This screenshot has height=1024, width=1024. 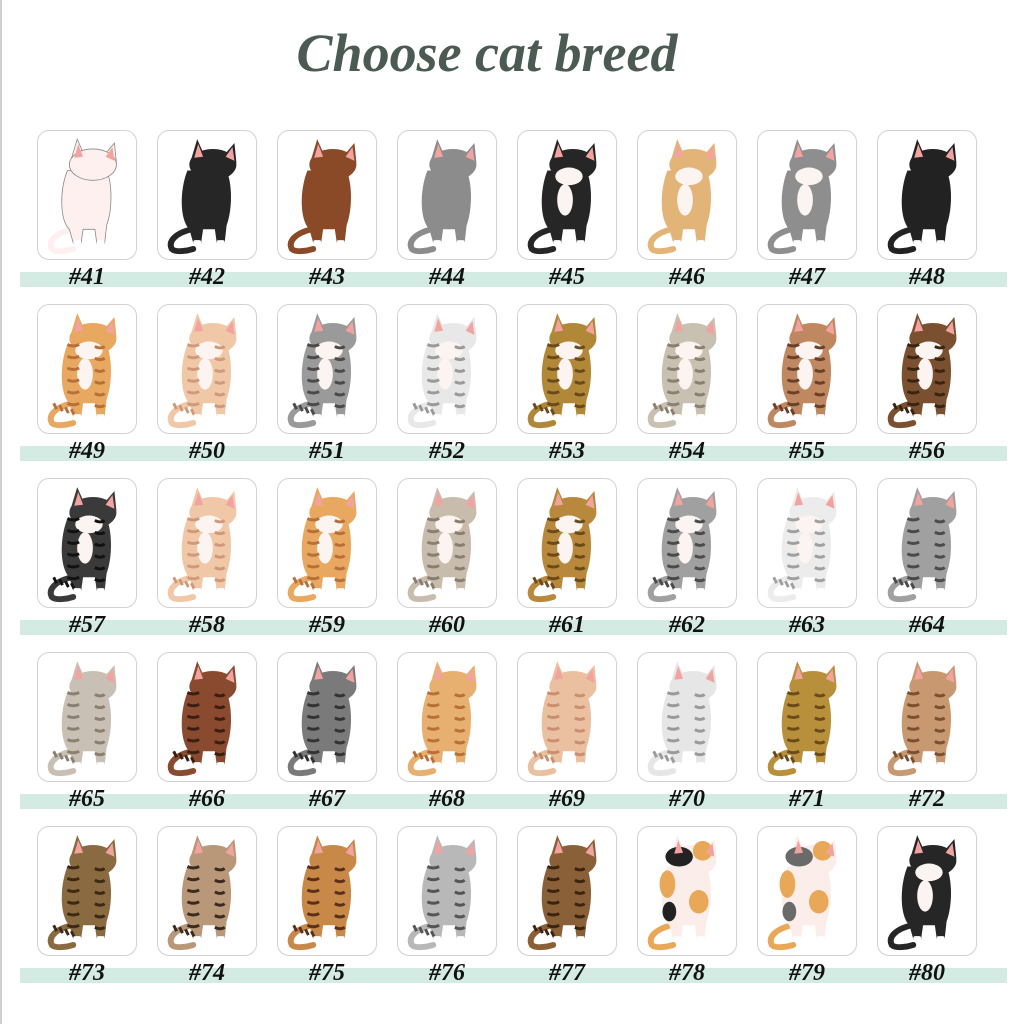 I want to click on page-title: Choose cat breed, so click(x=487, y=53).